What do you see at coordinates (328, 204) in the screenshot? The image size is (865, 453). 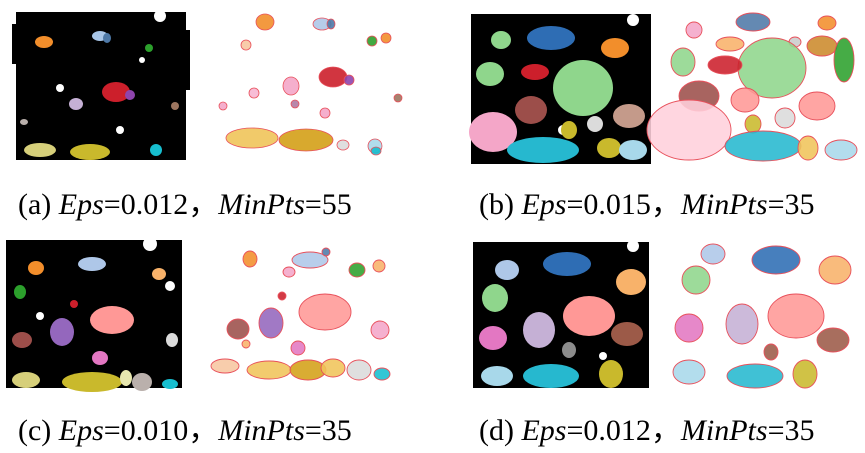 I see `panel-a-minpts-value: =55` at bounding box center [328, 204].